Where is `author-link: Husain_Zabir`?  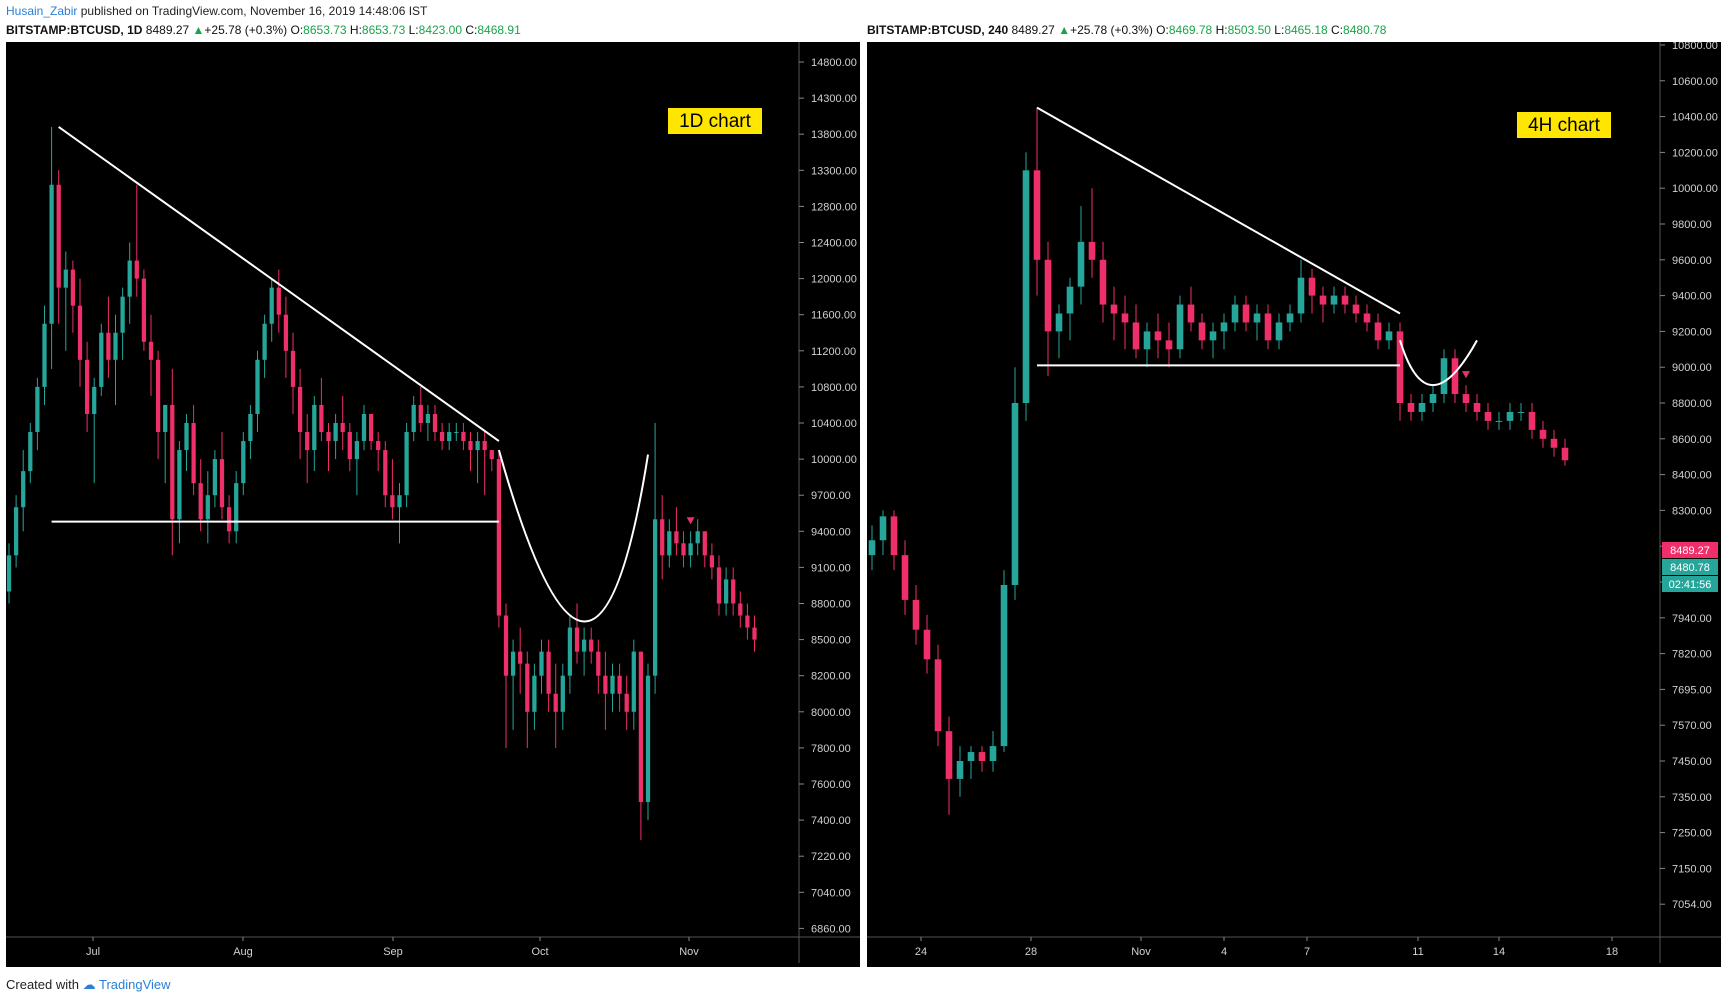 author-link: Husain_Zabir is located at coordinates (42, 11).